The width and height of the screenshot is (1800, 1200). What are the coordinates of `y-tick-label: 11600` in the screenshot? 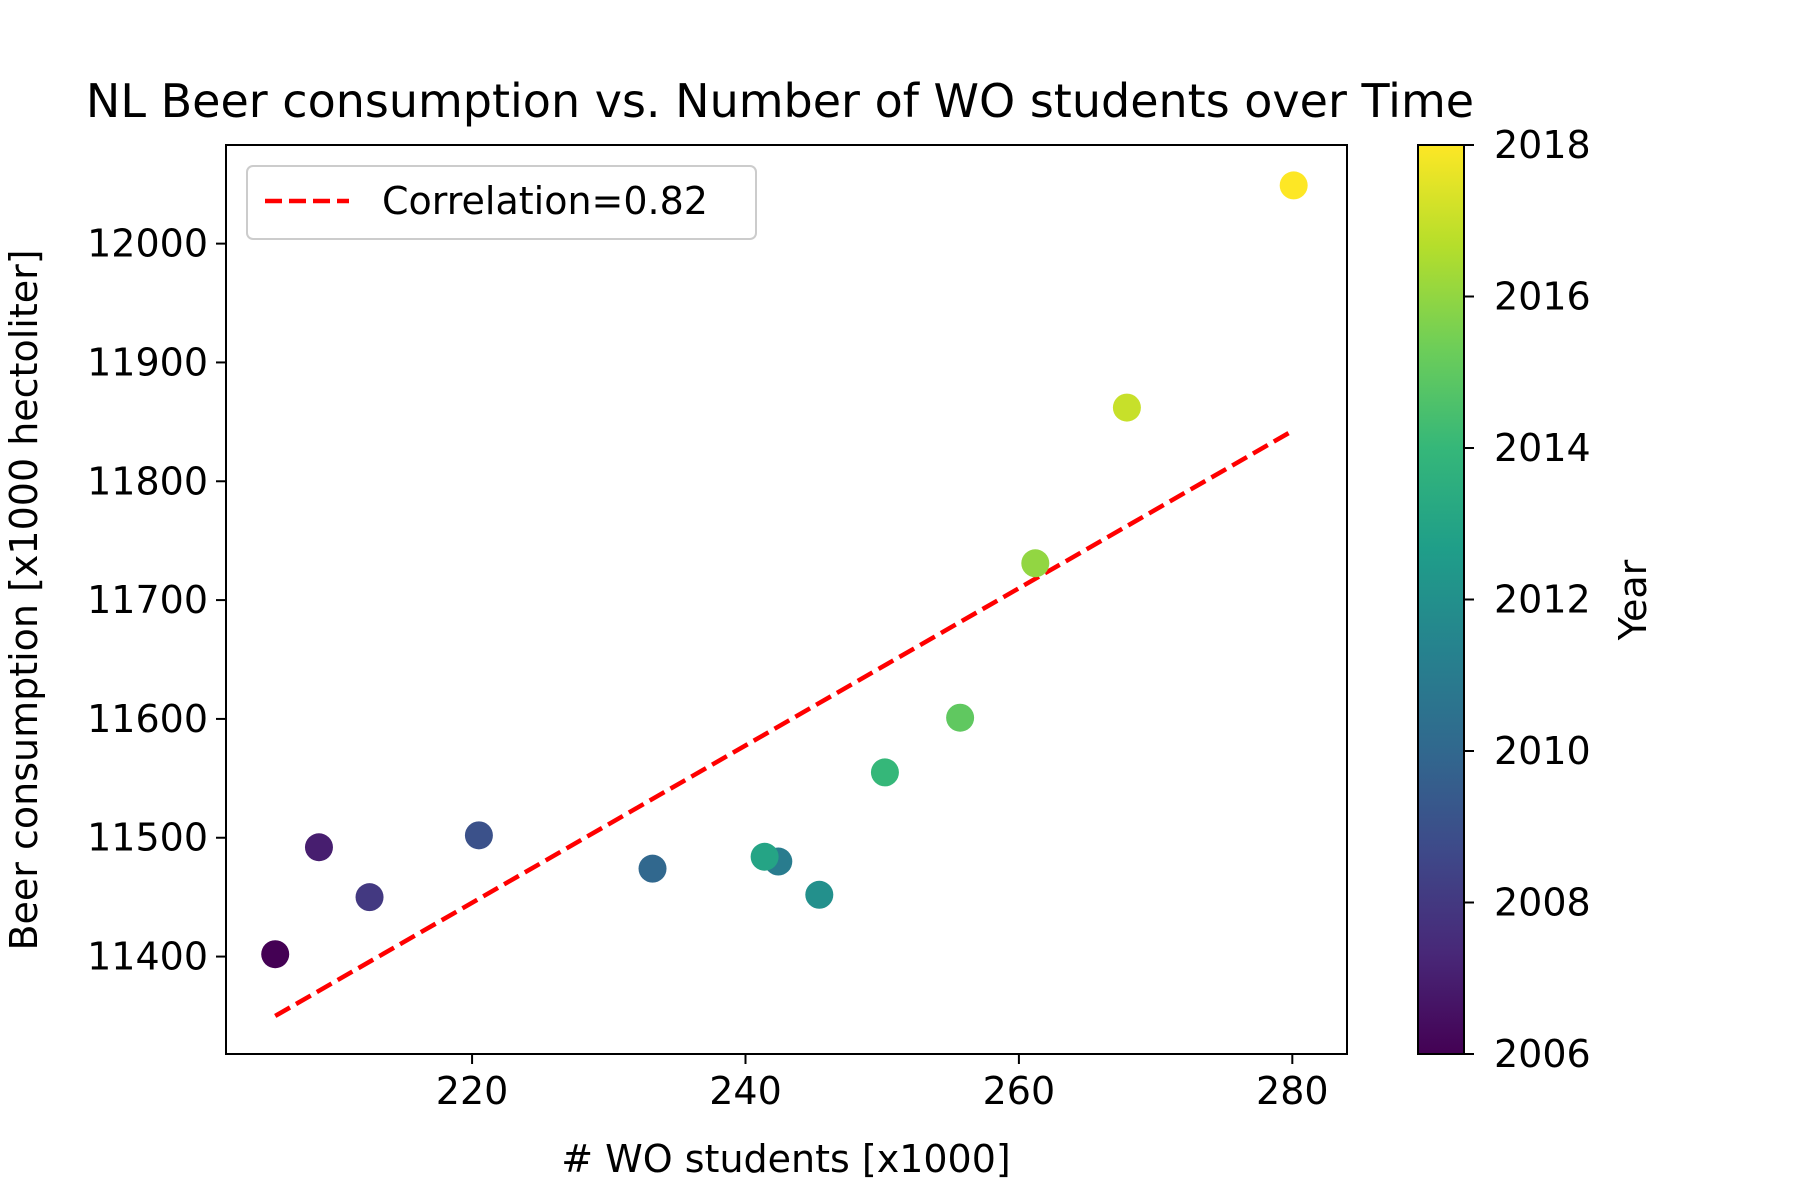 It's located at (147, 719).